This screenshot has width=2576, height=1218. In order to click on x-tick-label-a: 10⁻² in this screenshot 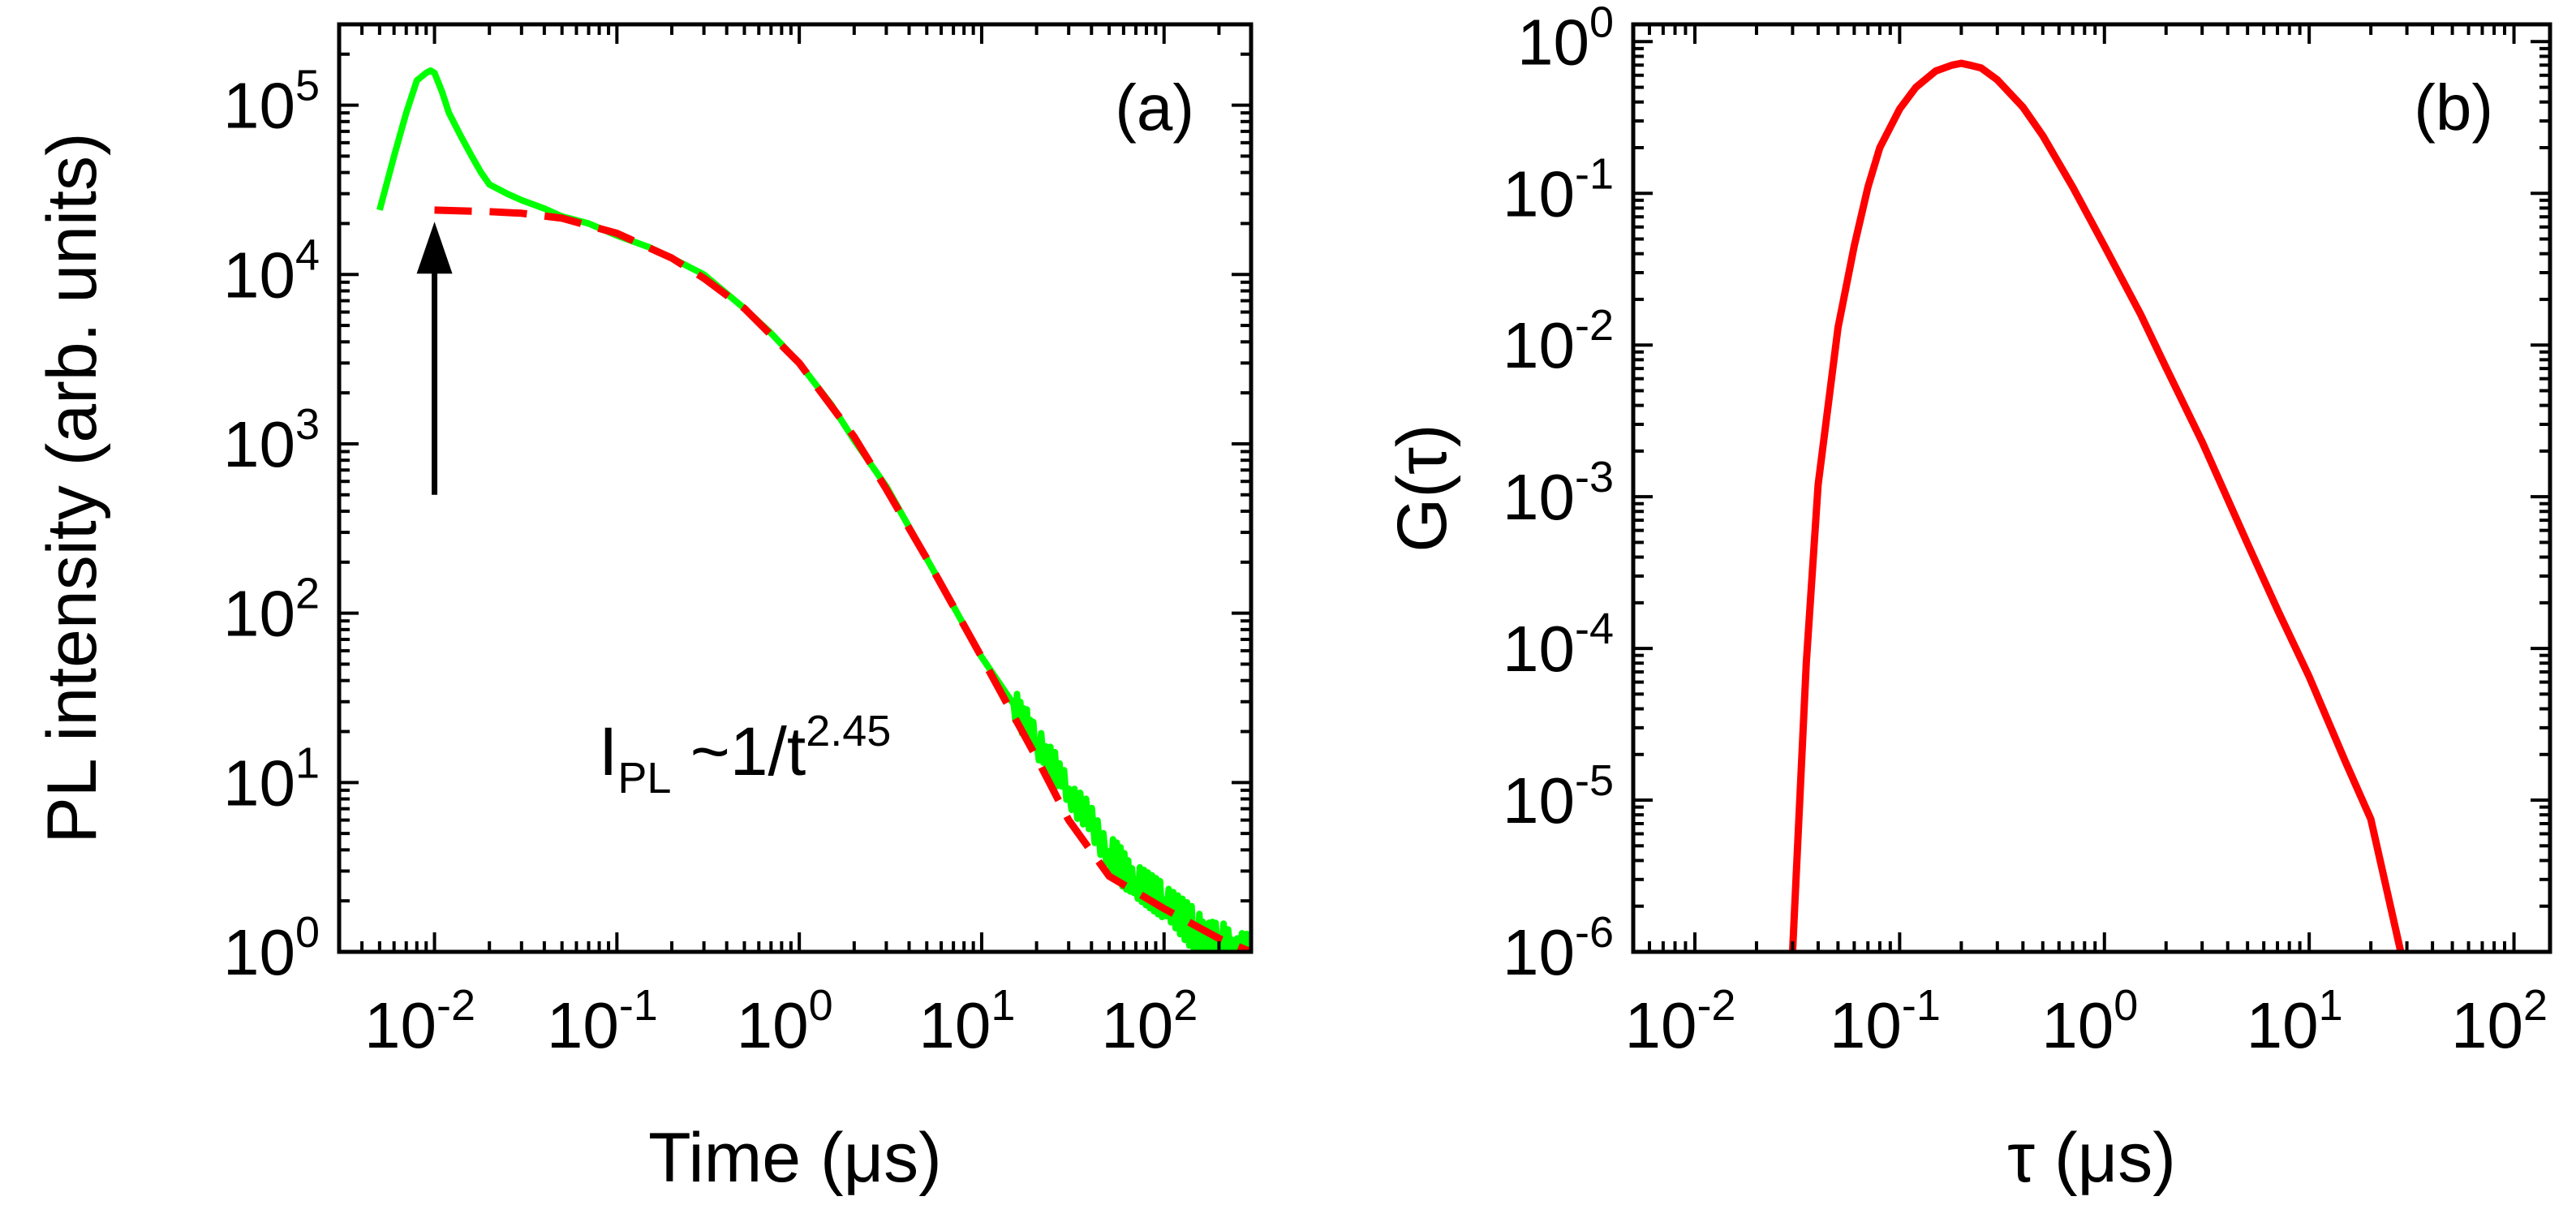, I will do `click(420, 1021)`.